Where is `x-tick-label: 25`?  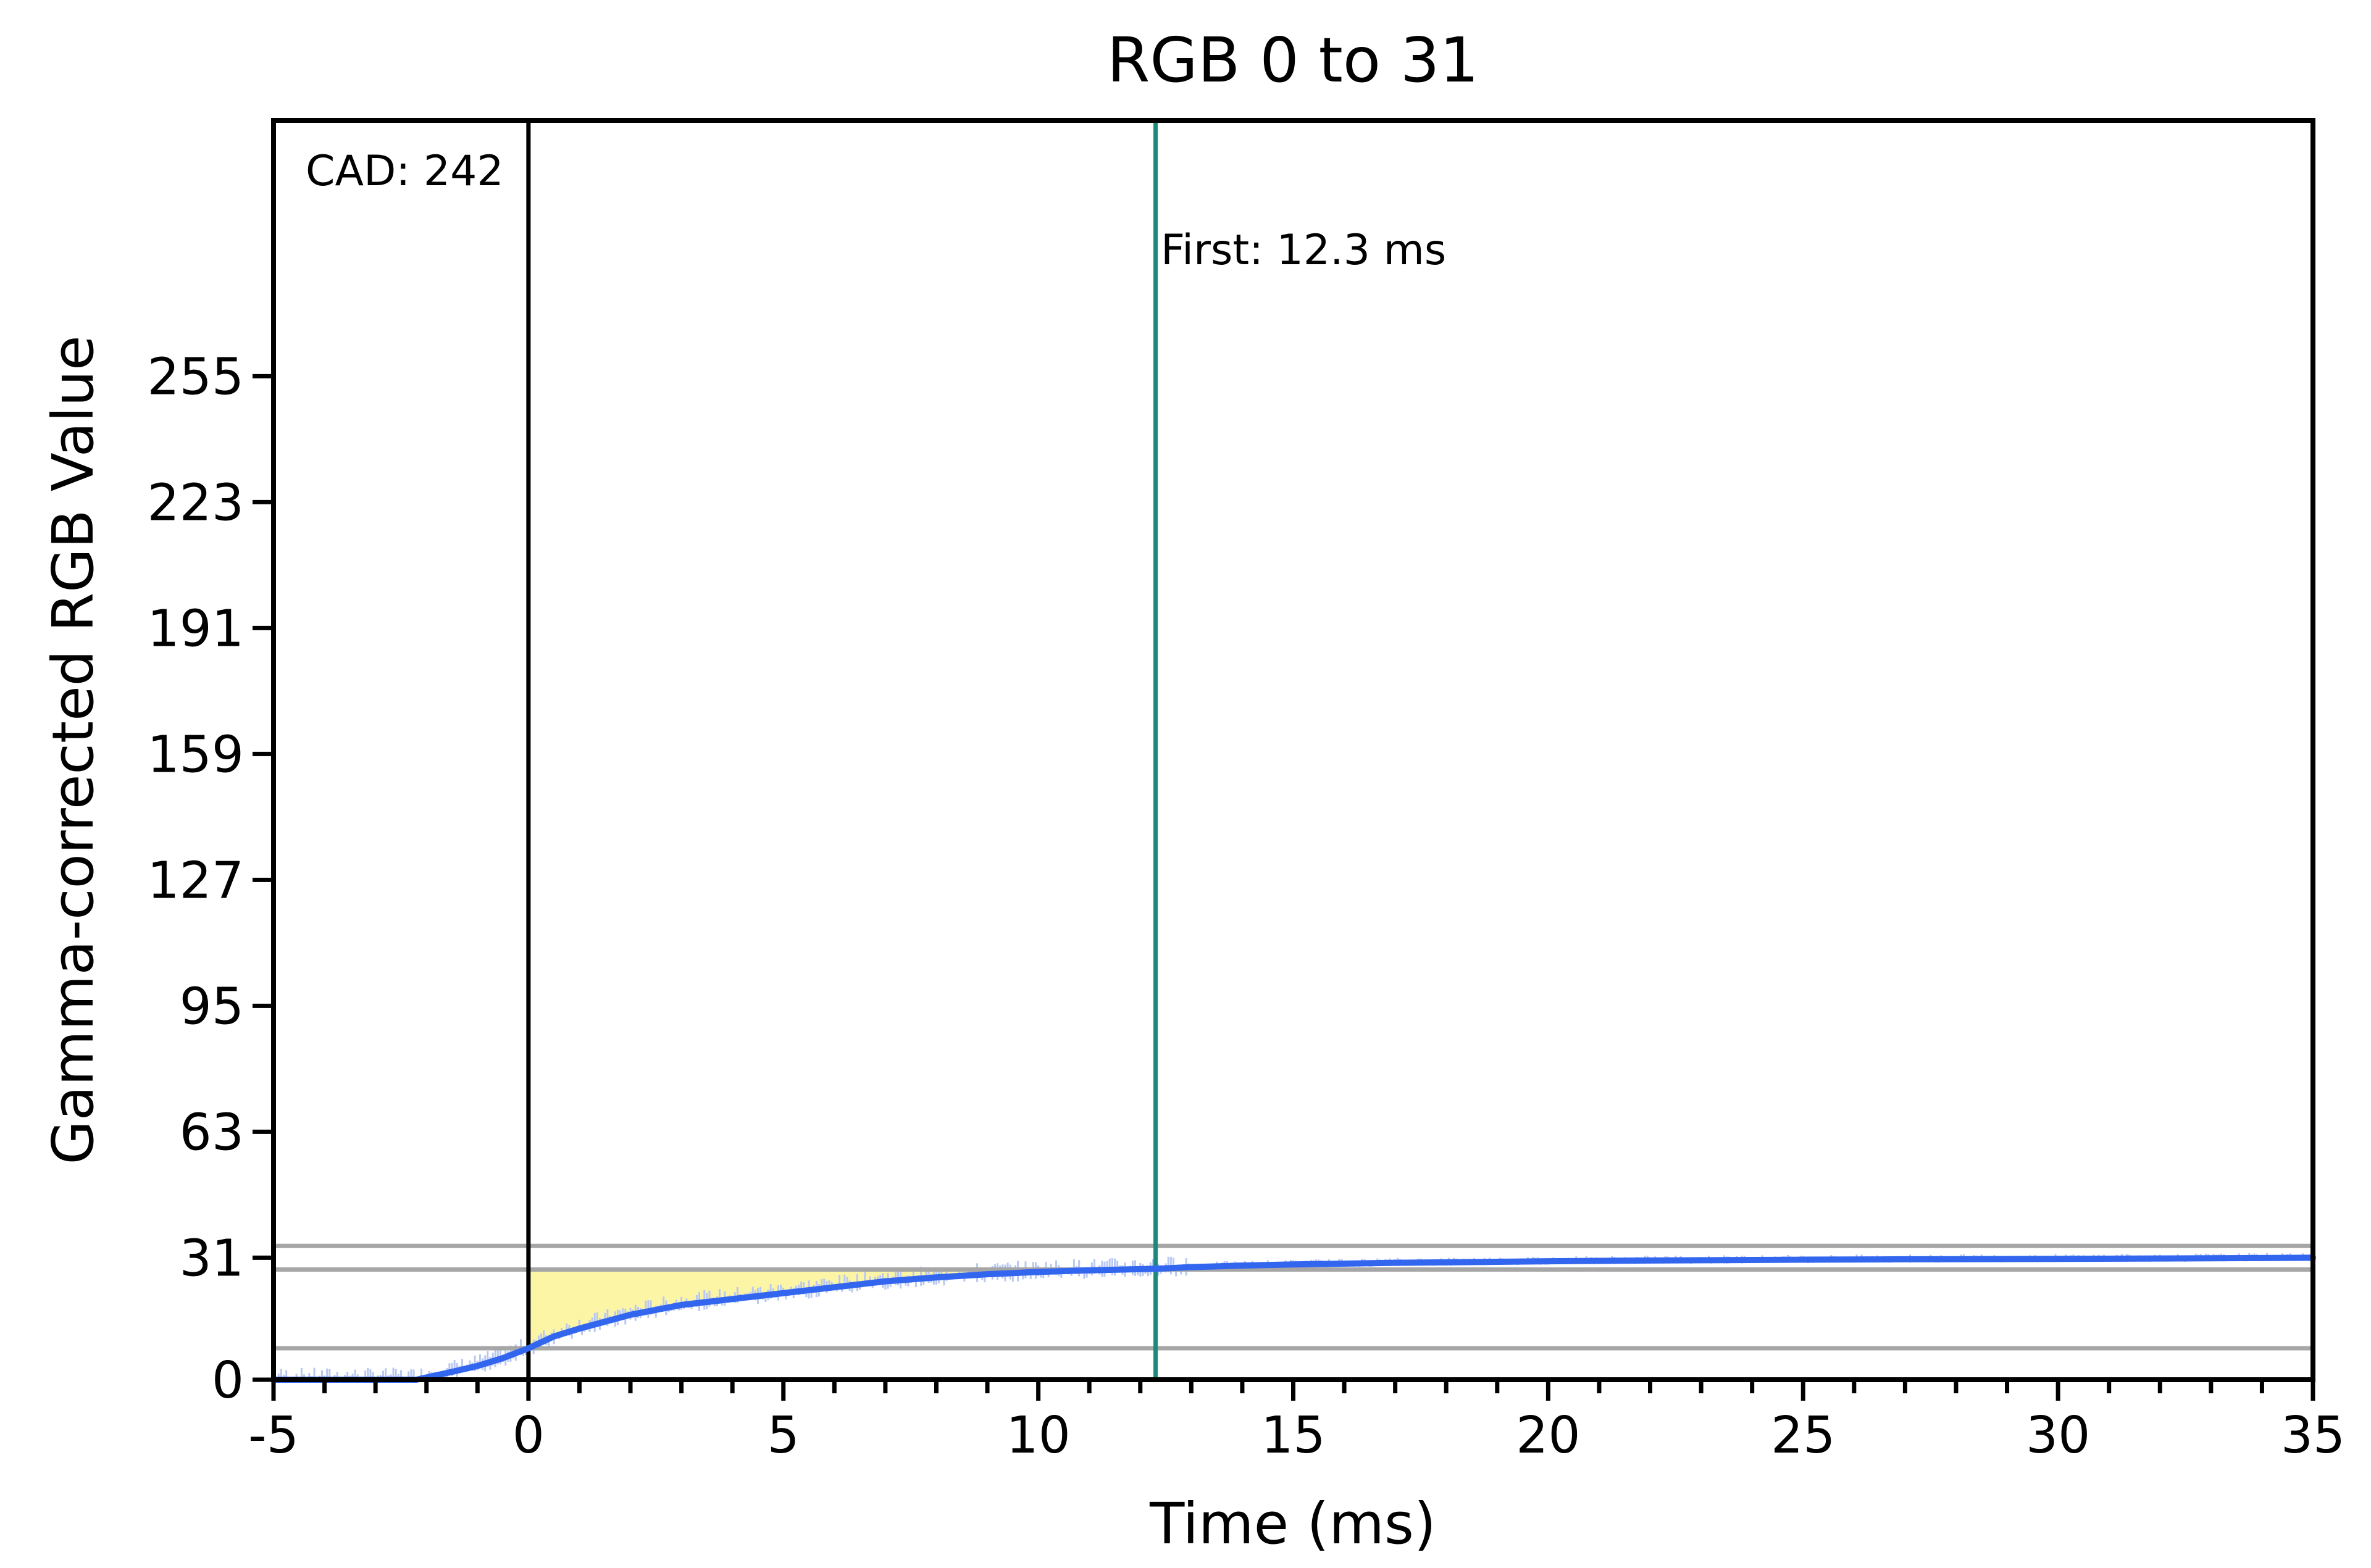 x-tick-label: 25 is located at coordinates (1803, 1435).